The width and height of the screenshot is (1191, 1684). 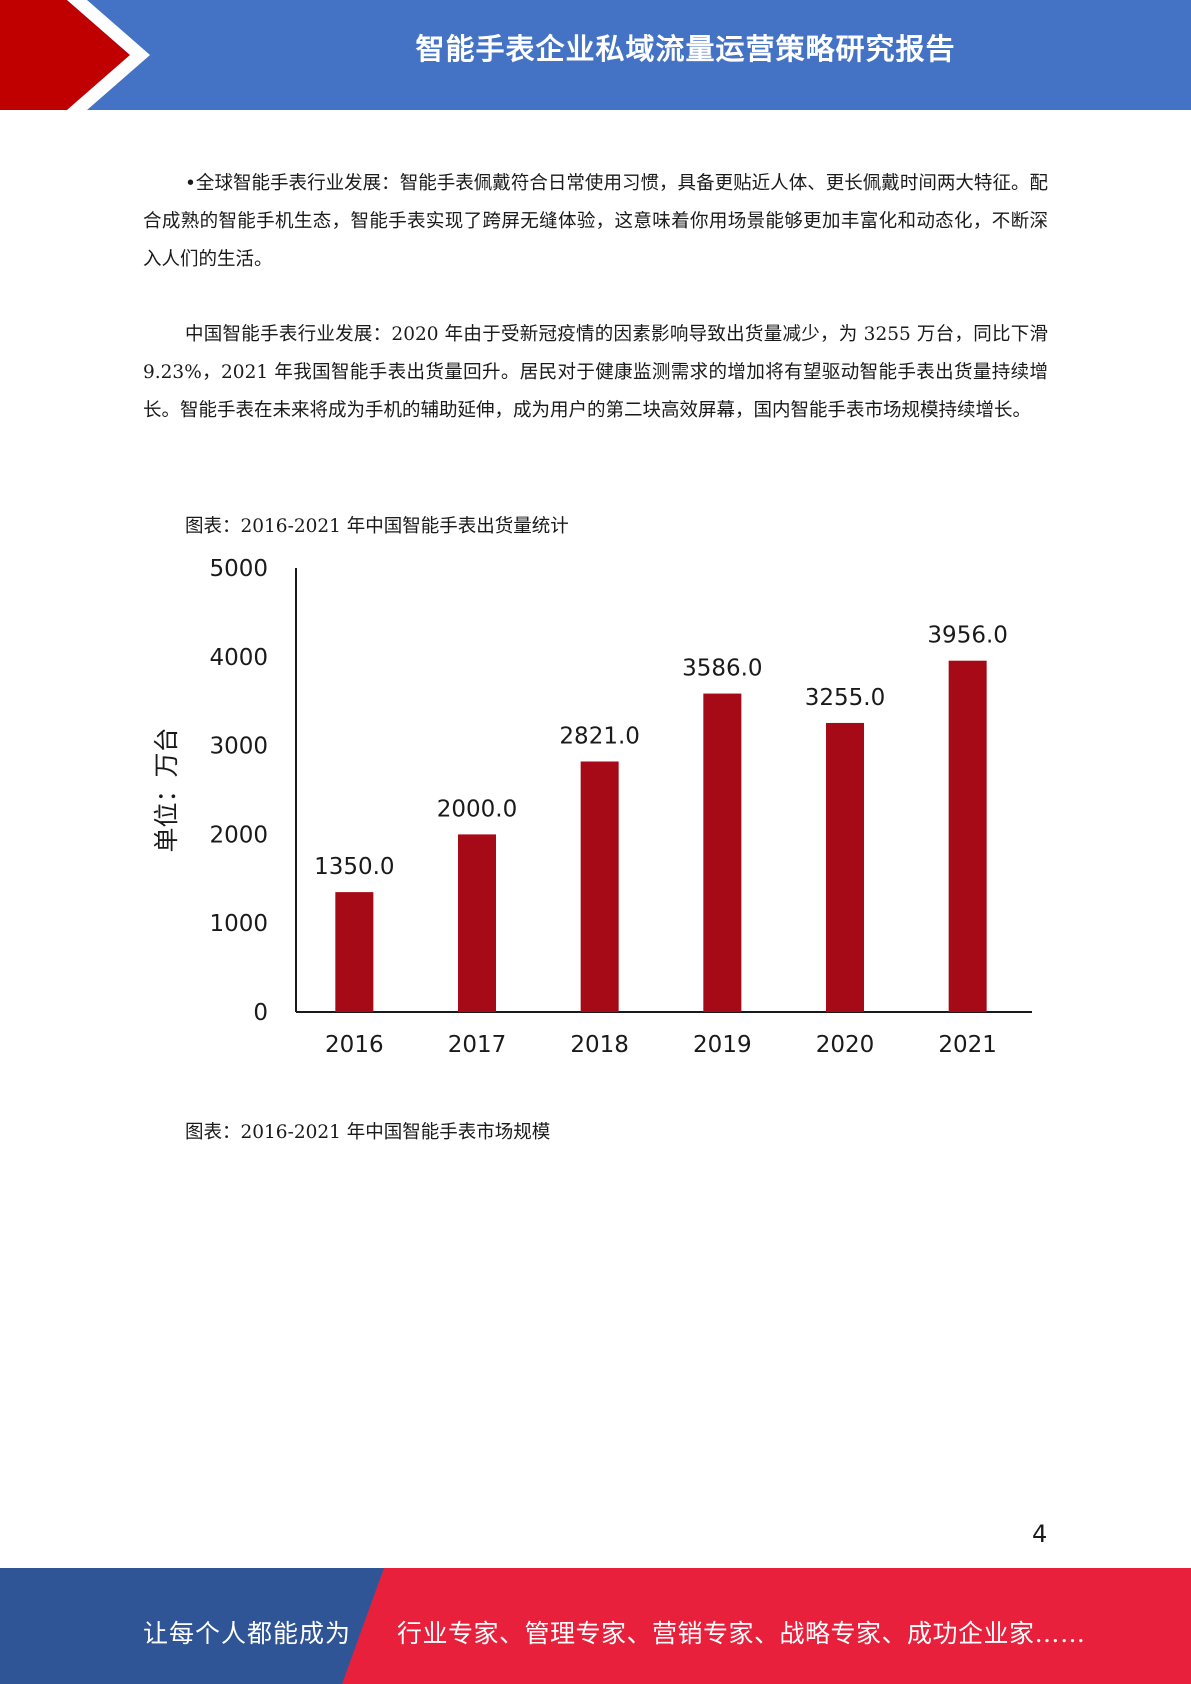 What do you see at coordinates (354, 867) in the screenshot?
I see `data-label-2016: 1350.0` at bounding box center [354, 867].